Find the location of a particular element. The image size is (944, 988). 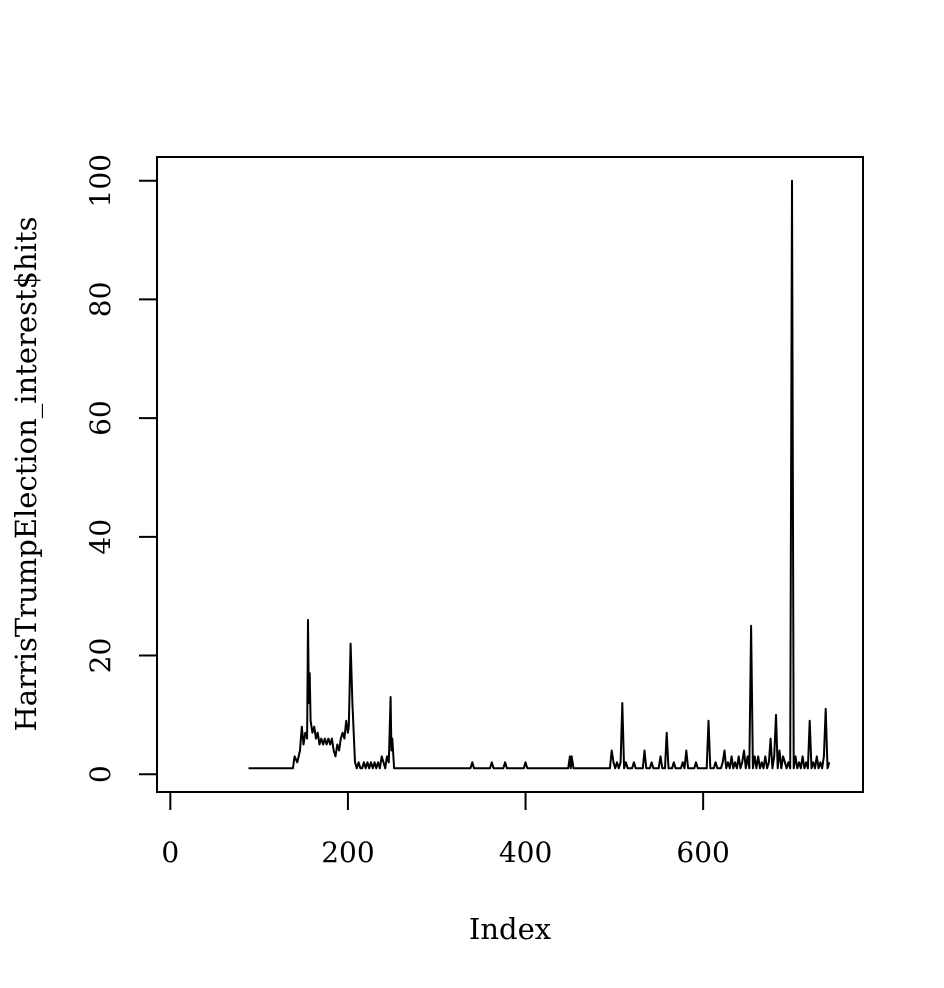

y-axis: 0 20 40 60 80 100 is located at coordinates (121, 468).